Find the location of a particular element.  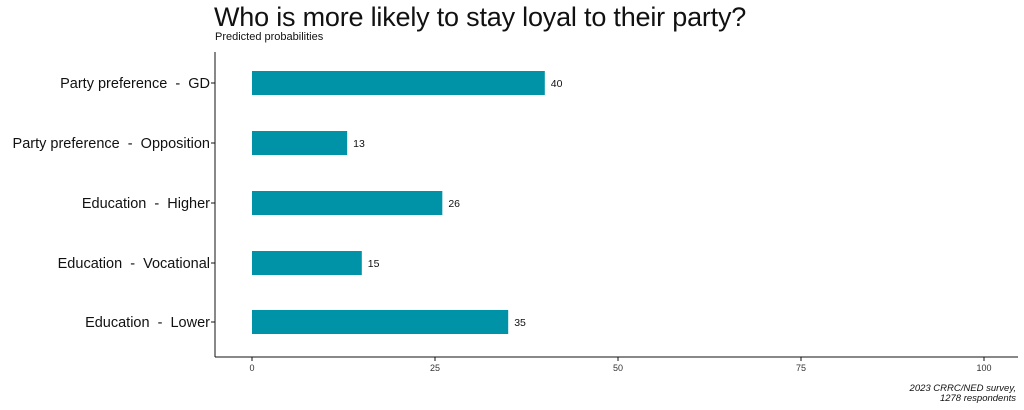

x-tick-label: 0 is located at coordinates (251, 368).